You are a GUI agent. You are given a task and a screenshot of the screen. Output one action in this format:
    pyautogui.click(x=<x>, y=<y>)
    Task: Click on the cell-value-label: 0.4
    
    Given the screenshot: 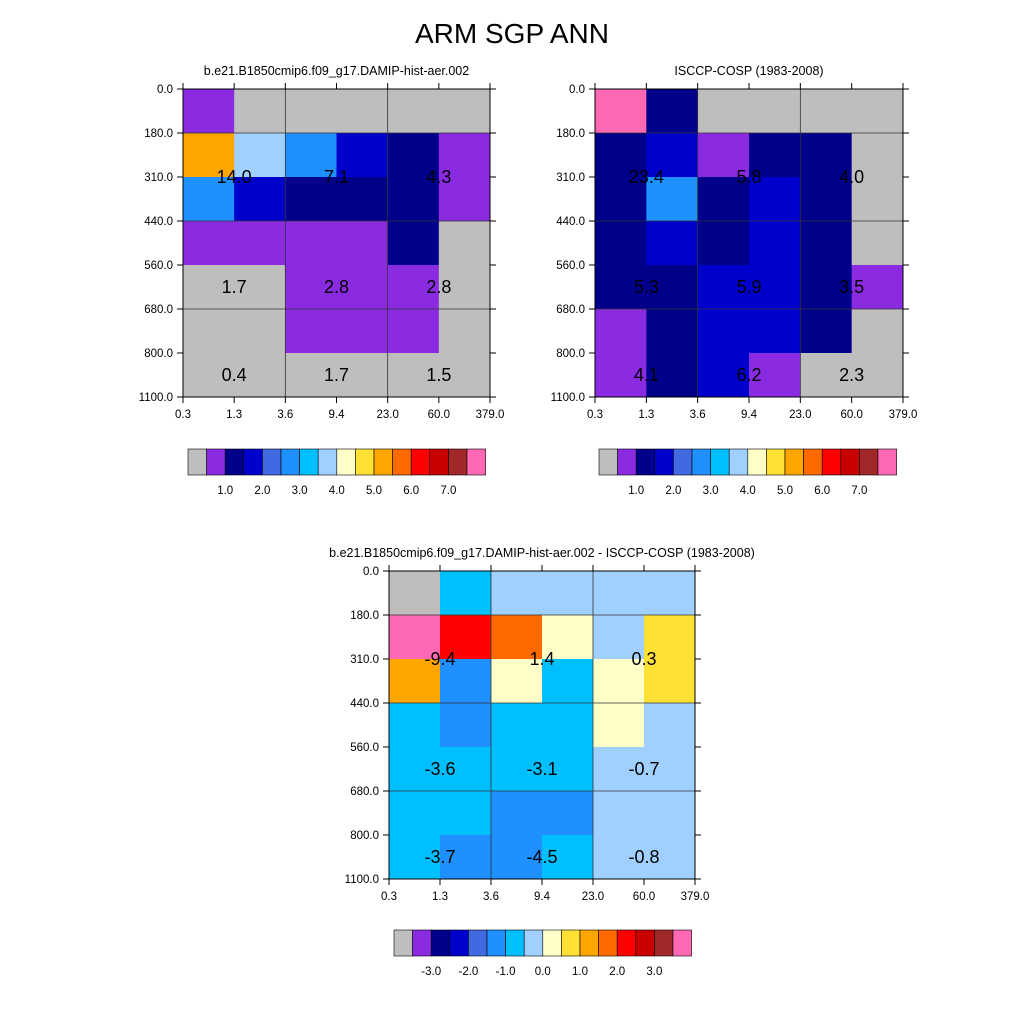 What is the action you would take?
    pyautogui.click(x=234, y=375)
    